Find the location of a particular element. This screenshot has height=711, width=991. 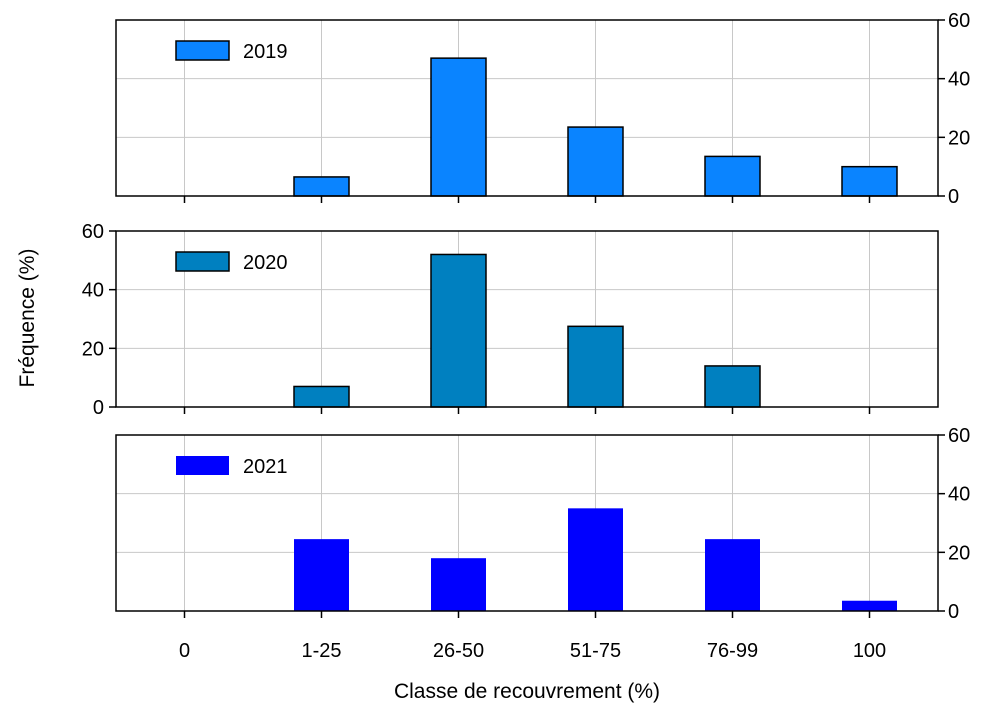

x-tick-label: 51-75 is located at coordinates (595, 651).